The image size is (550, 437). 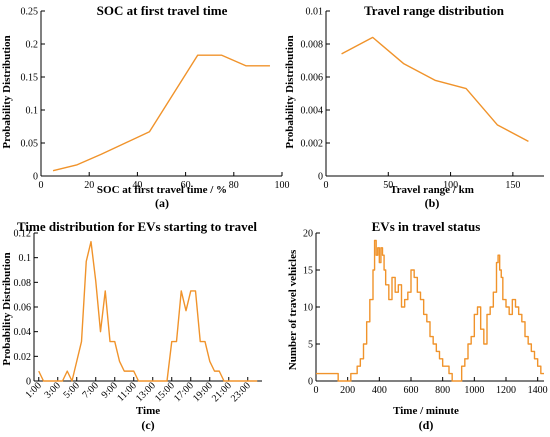 What do you see at coordinates (162, 203) in the screenshot?
I see `panel-tag: (a)` at bounding box center [162, 203].